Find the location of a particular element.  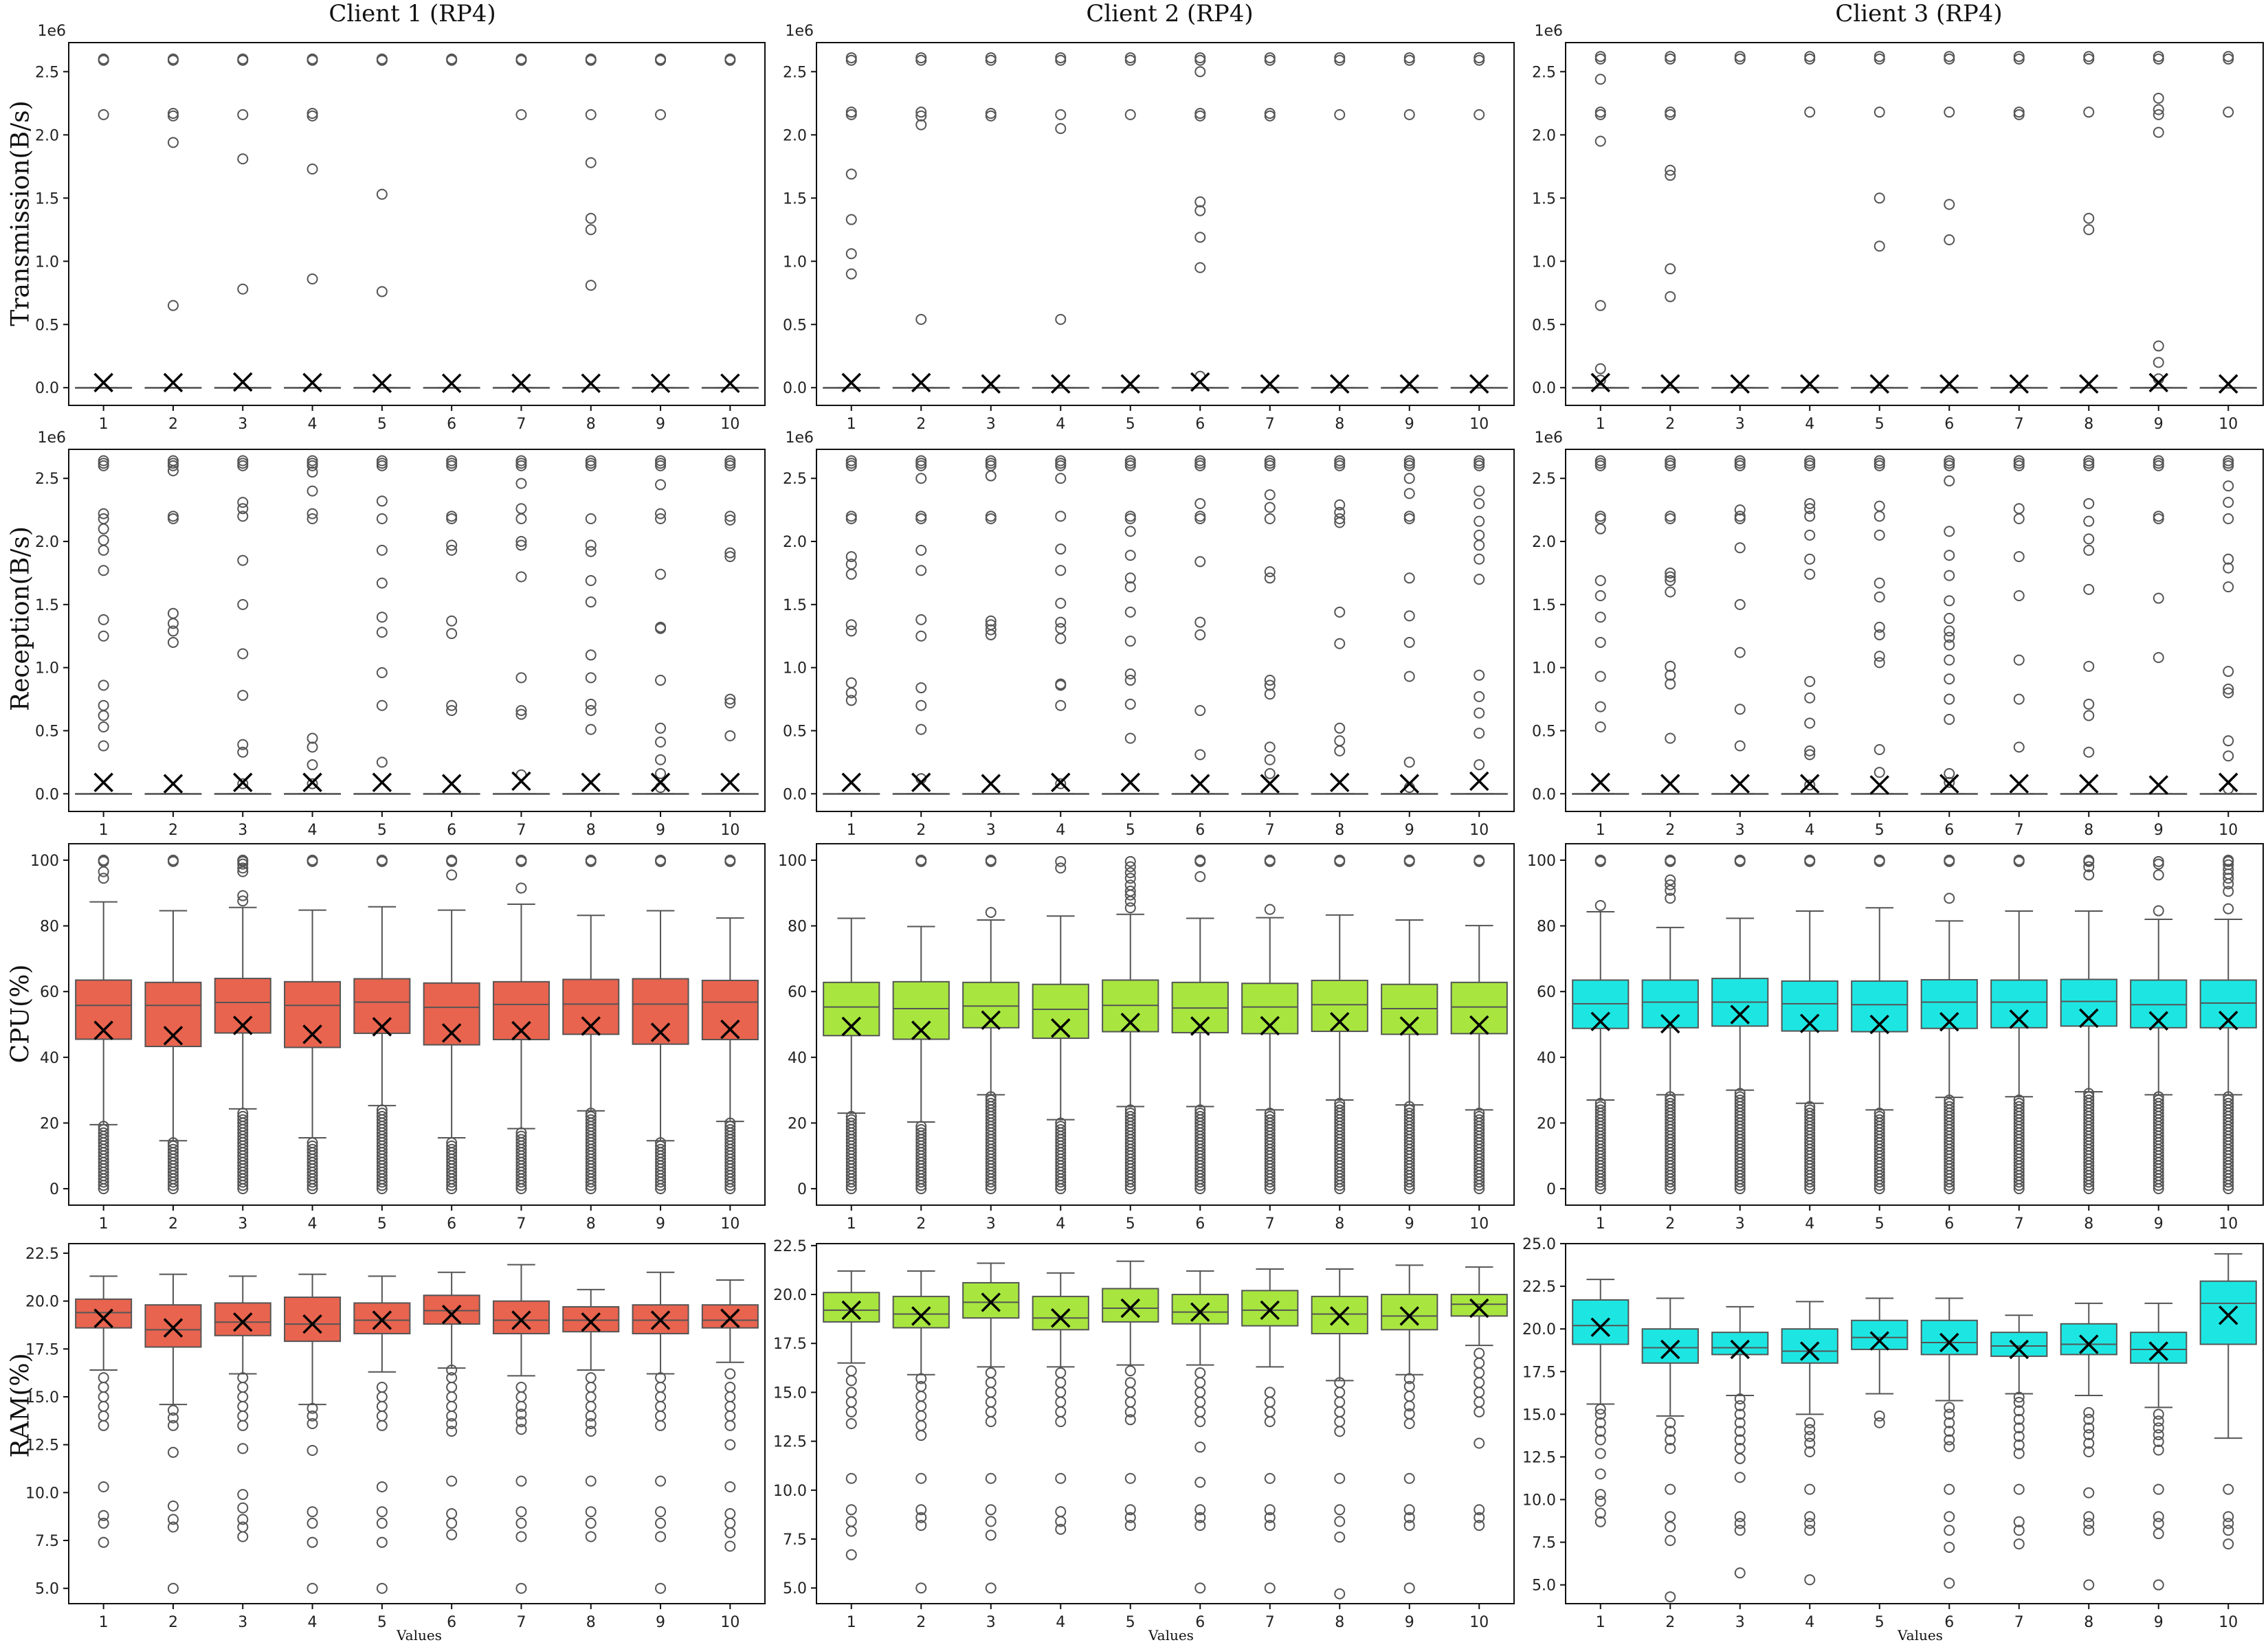

x-tick-label: 2 is located at coordinates (173, 1622).